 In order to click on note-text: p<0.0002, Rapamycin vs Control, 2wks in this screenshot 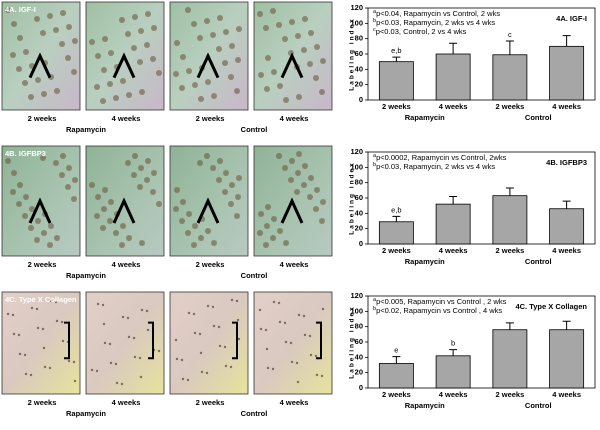, I will do `click(441, 157)`.